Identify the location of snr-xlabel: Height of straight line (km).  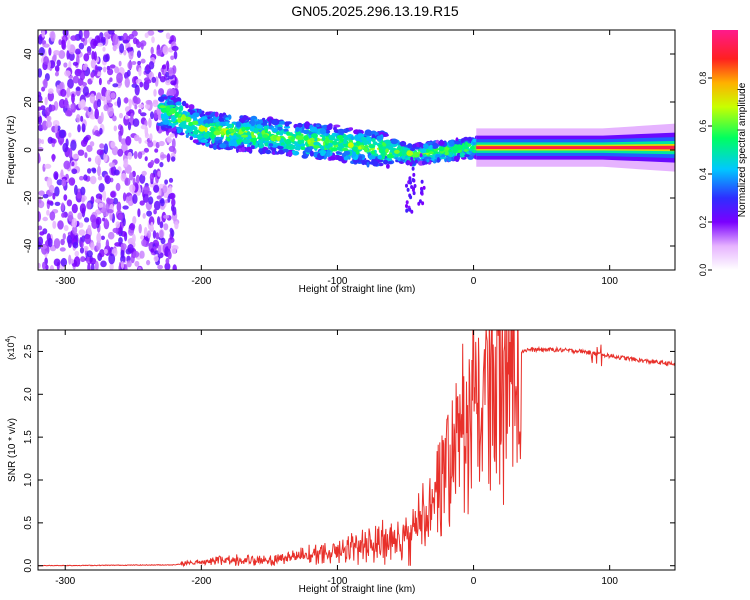
(357, 589).